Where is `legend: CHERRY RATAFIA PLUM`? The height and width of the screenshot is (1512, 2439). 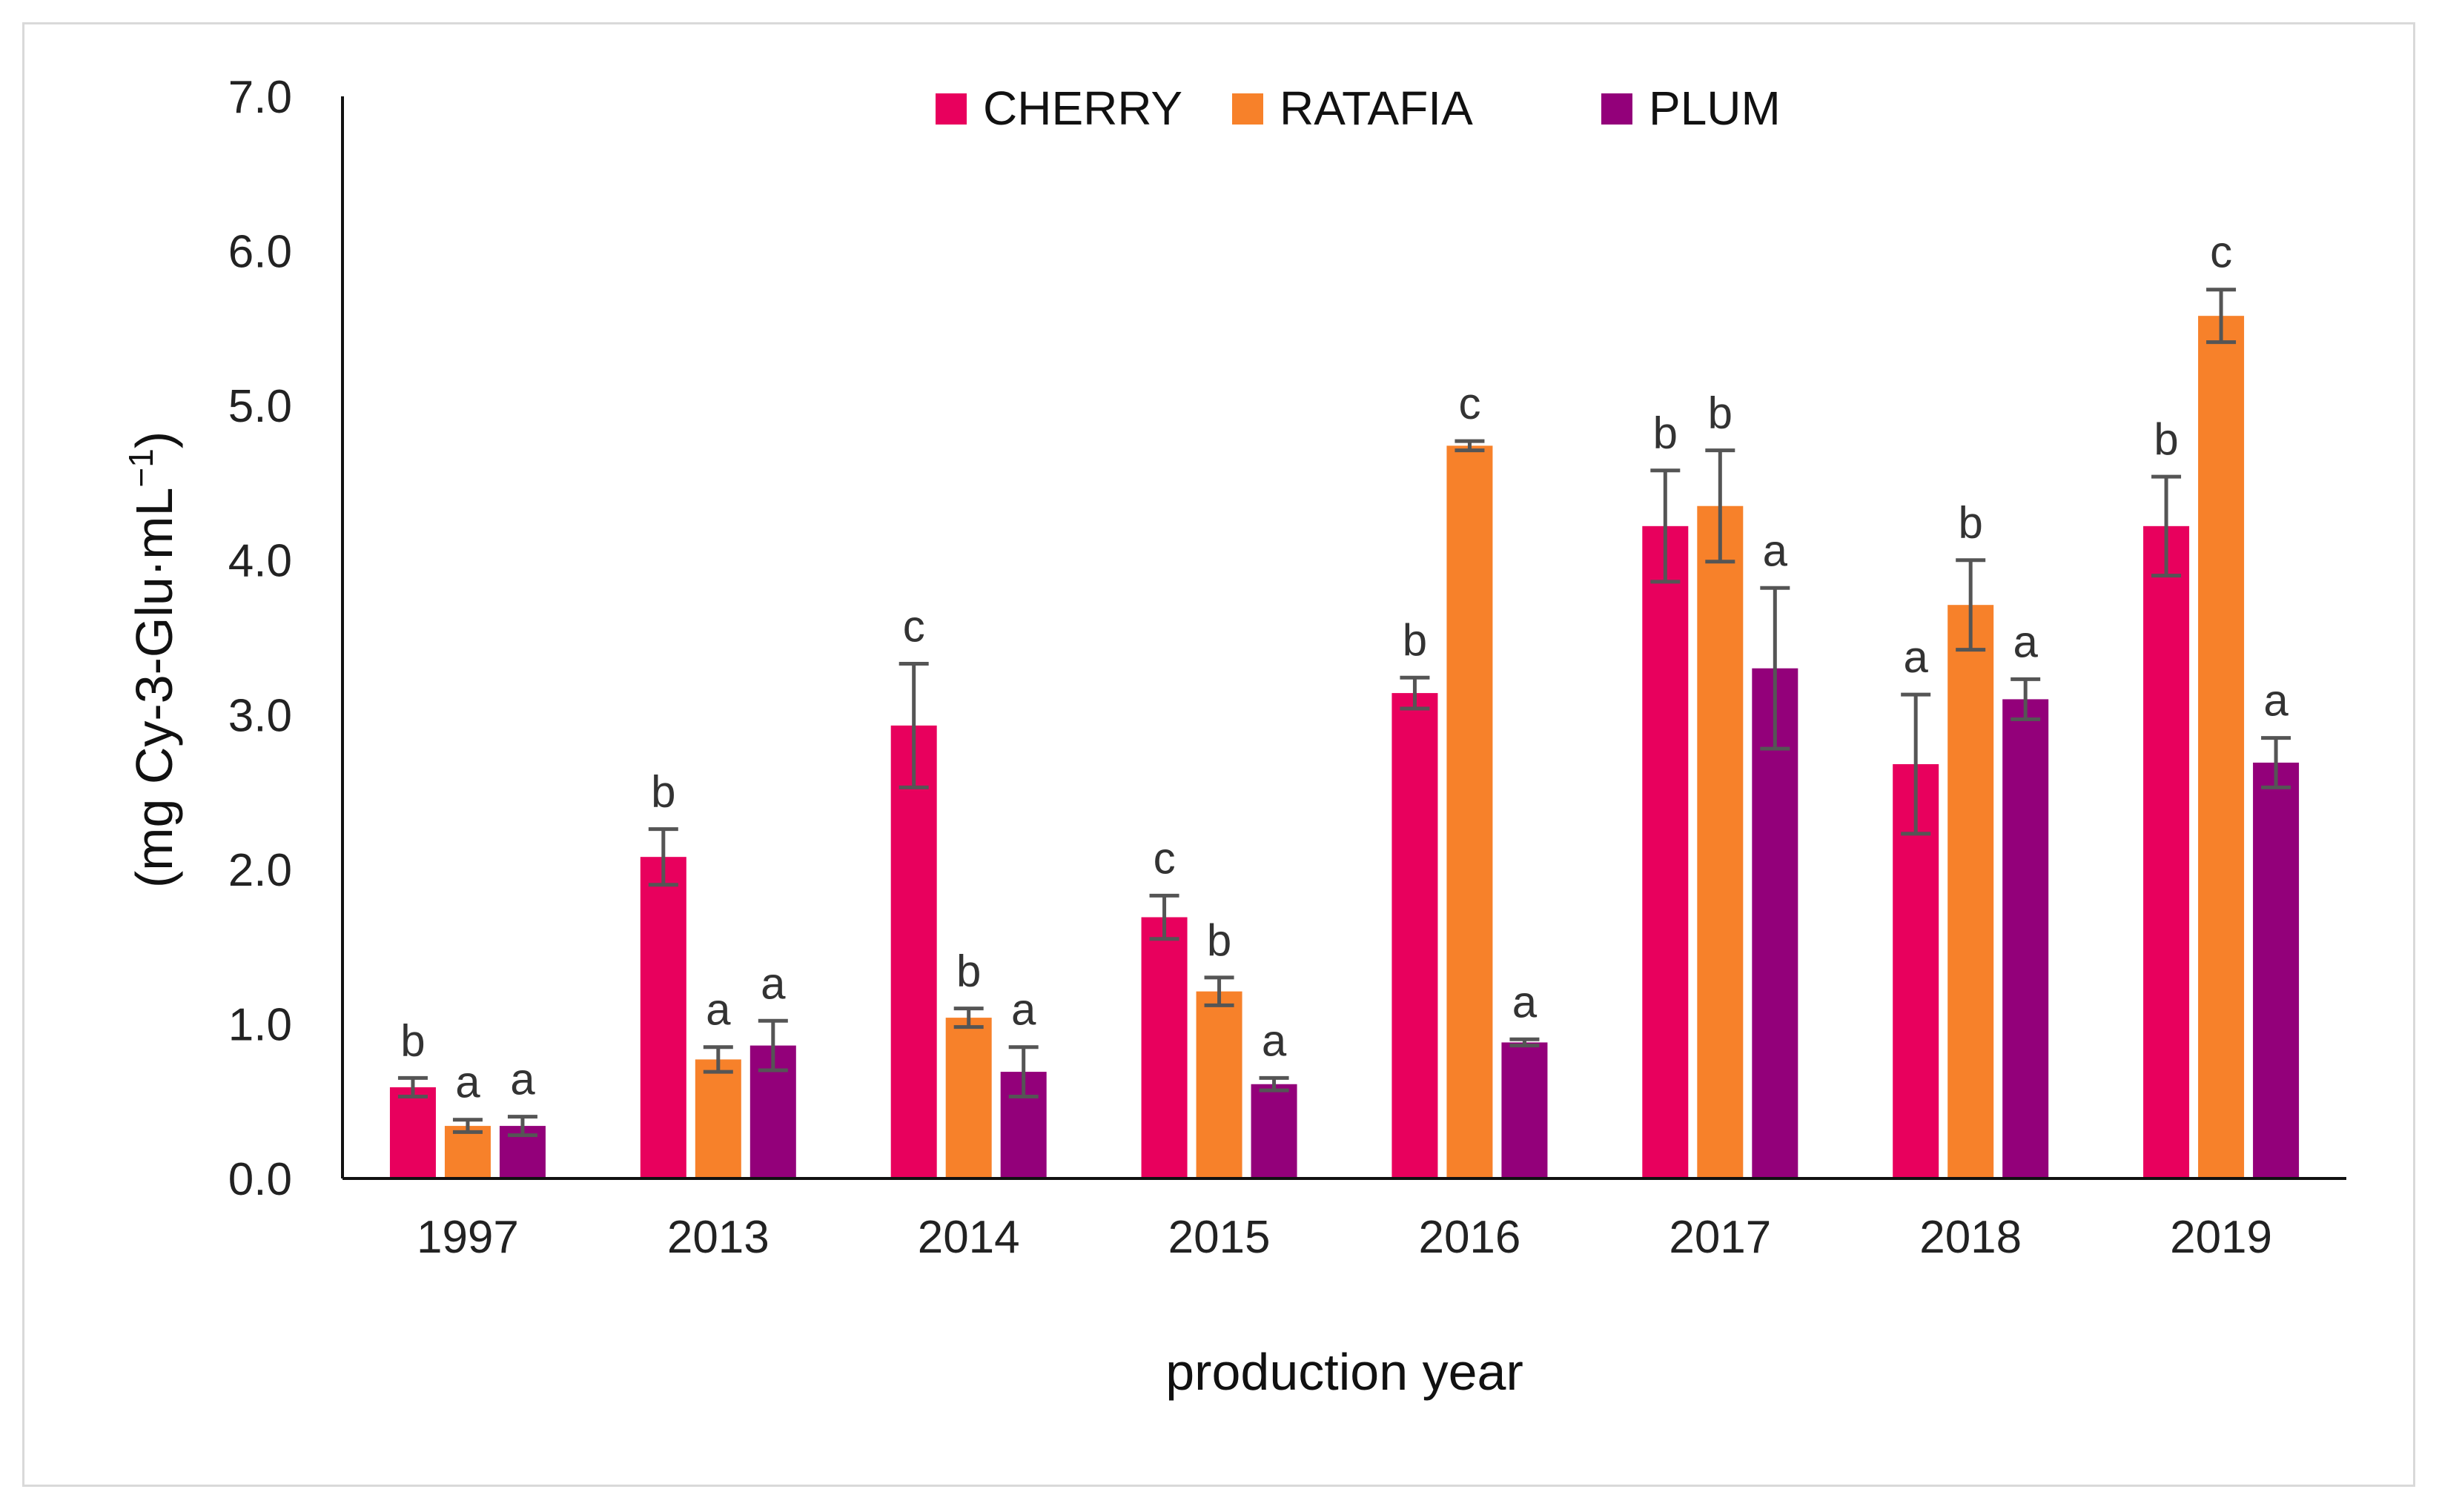
legend: CHERRY RATAFIA PLUM is located at coordinates (1358, 108).